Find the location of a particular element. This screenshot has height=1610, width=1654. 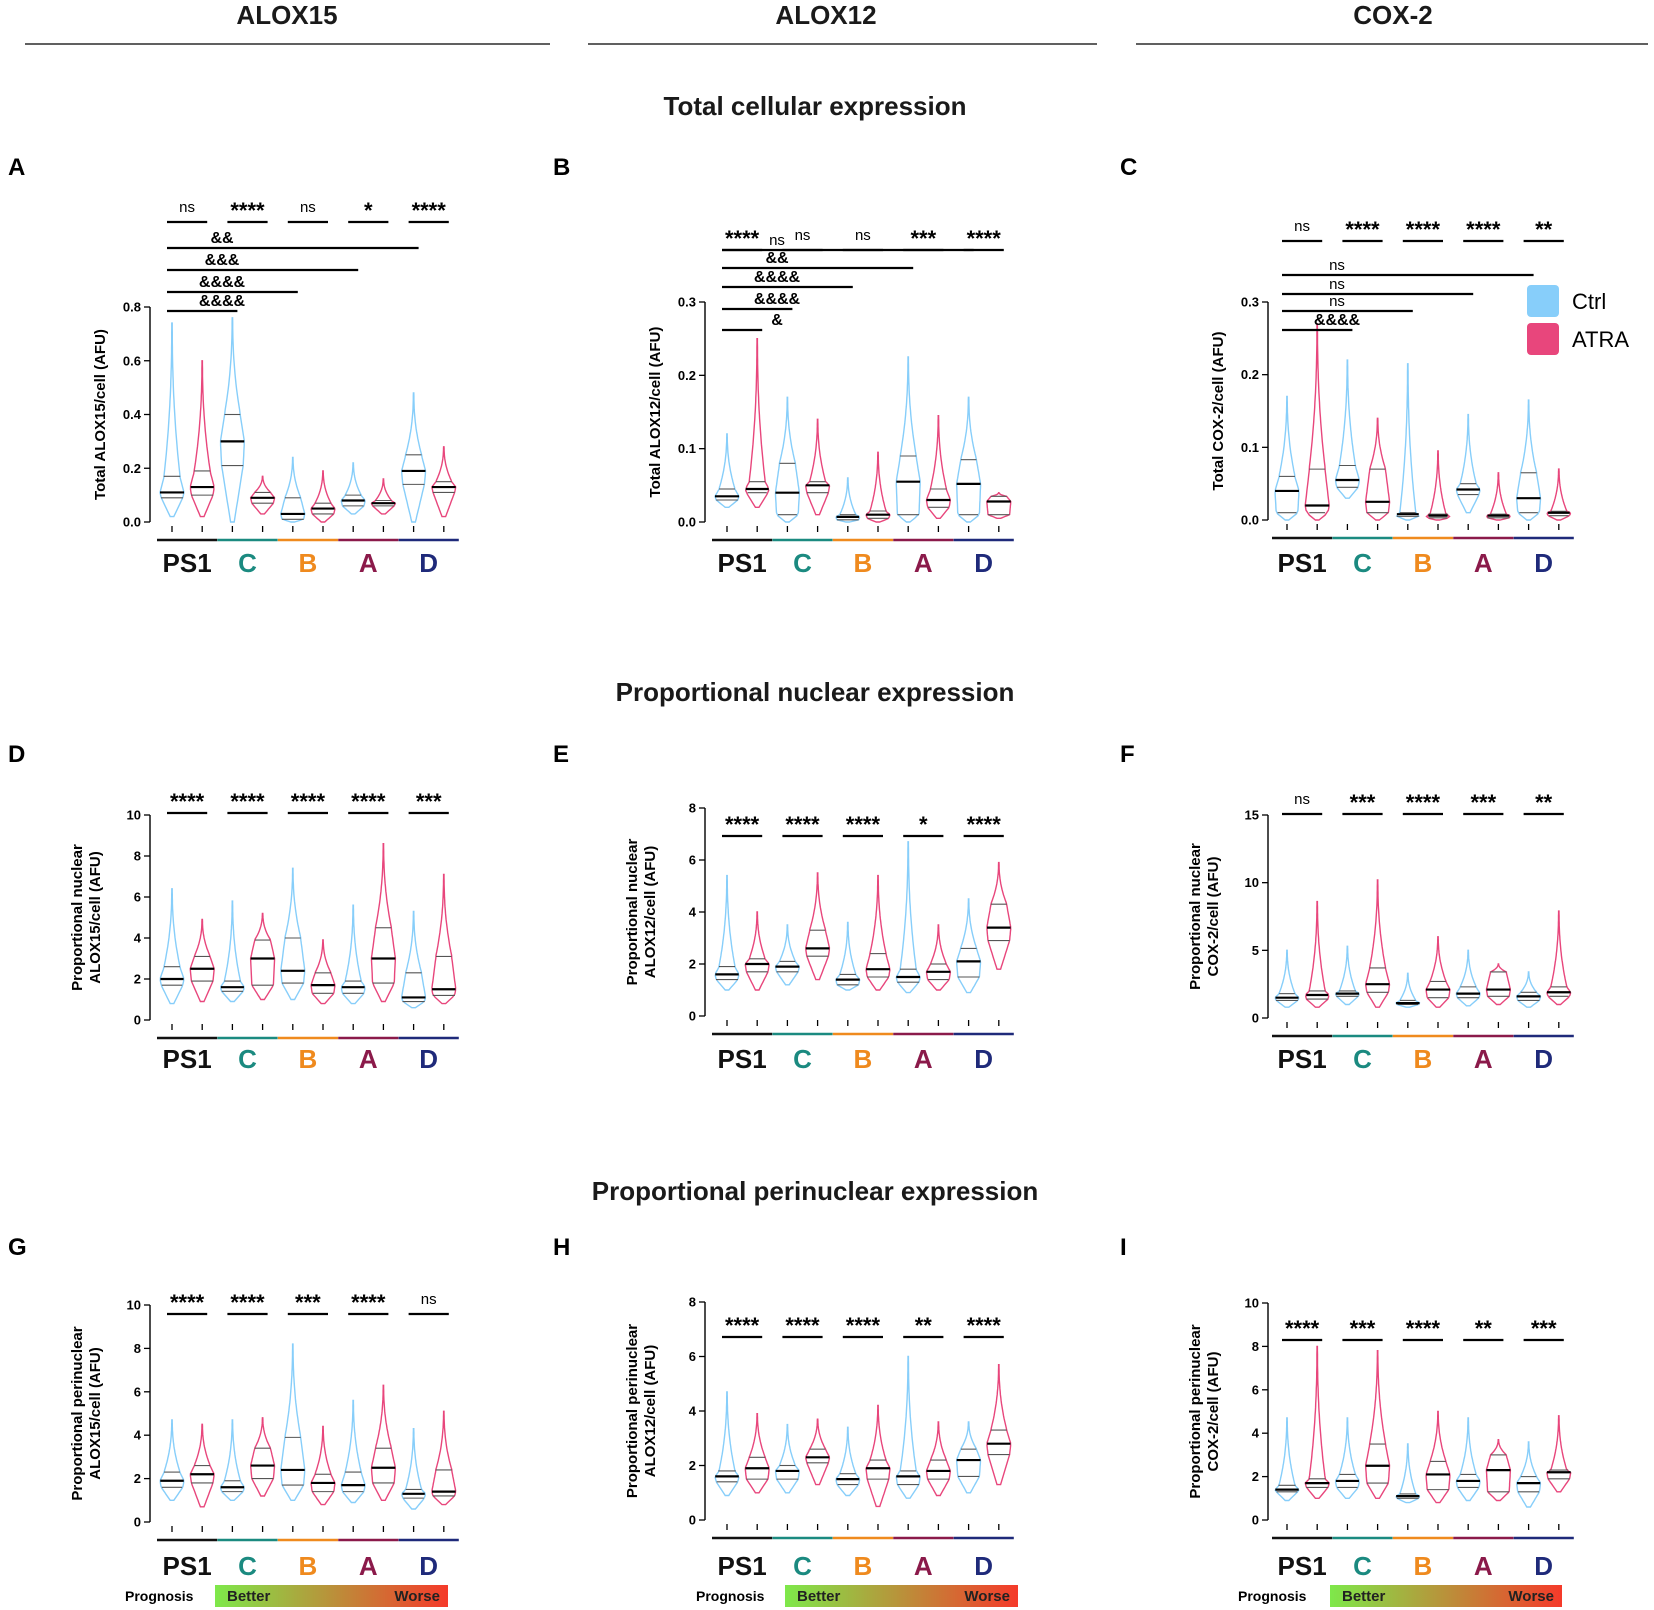

group-label-G-D: D is located at coordinates (428, 1566).